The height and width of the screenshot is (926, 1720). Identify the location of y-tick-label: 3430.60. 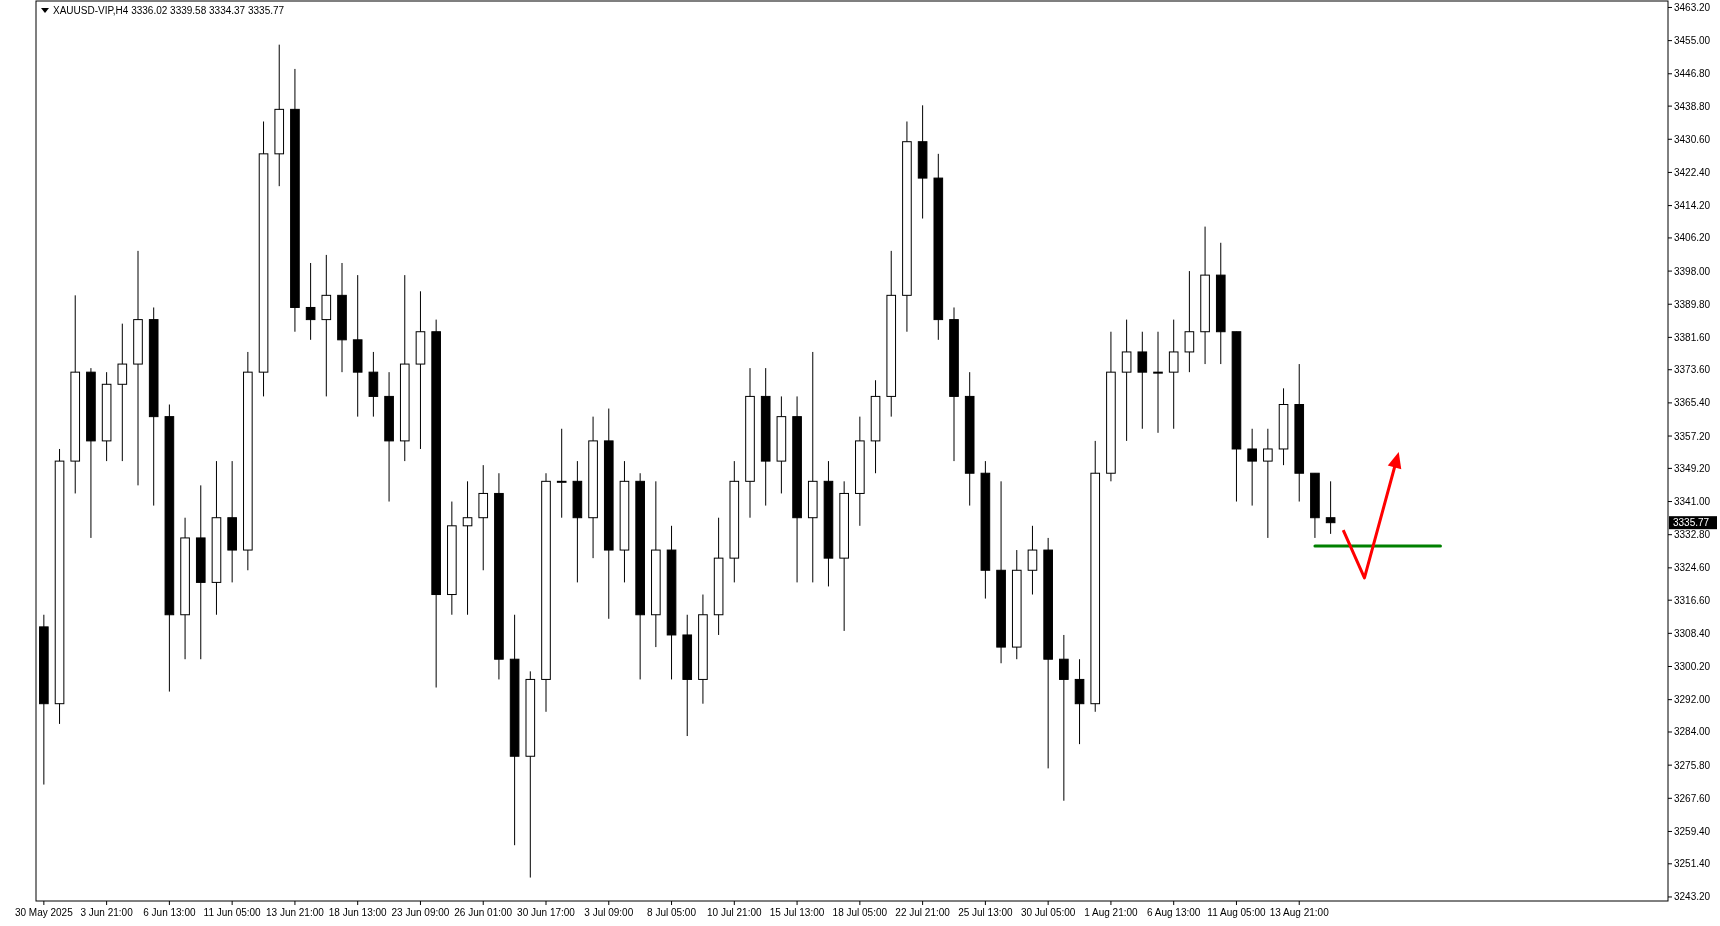
(1692, 139).